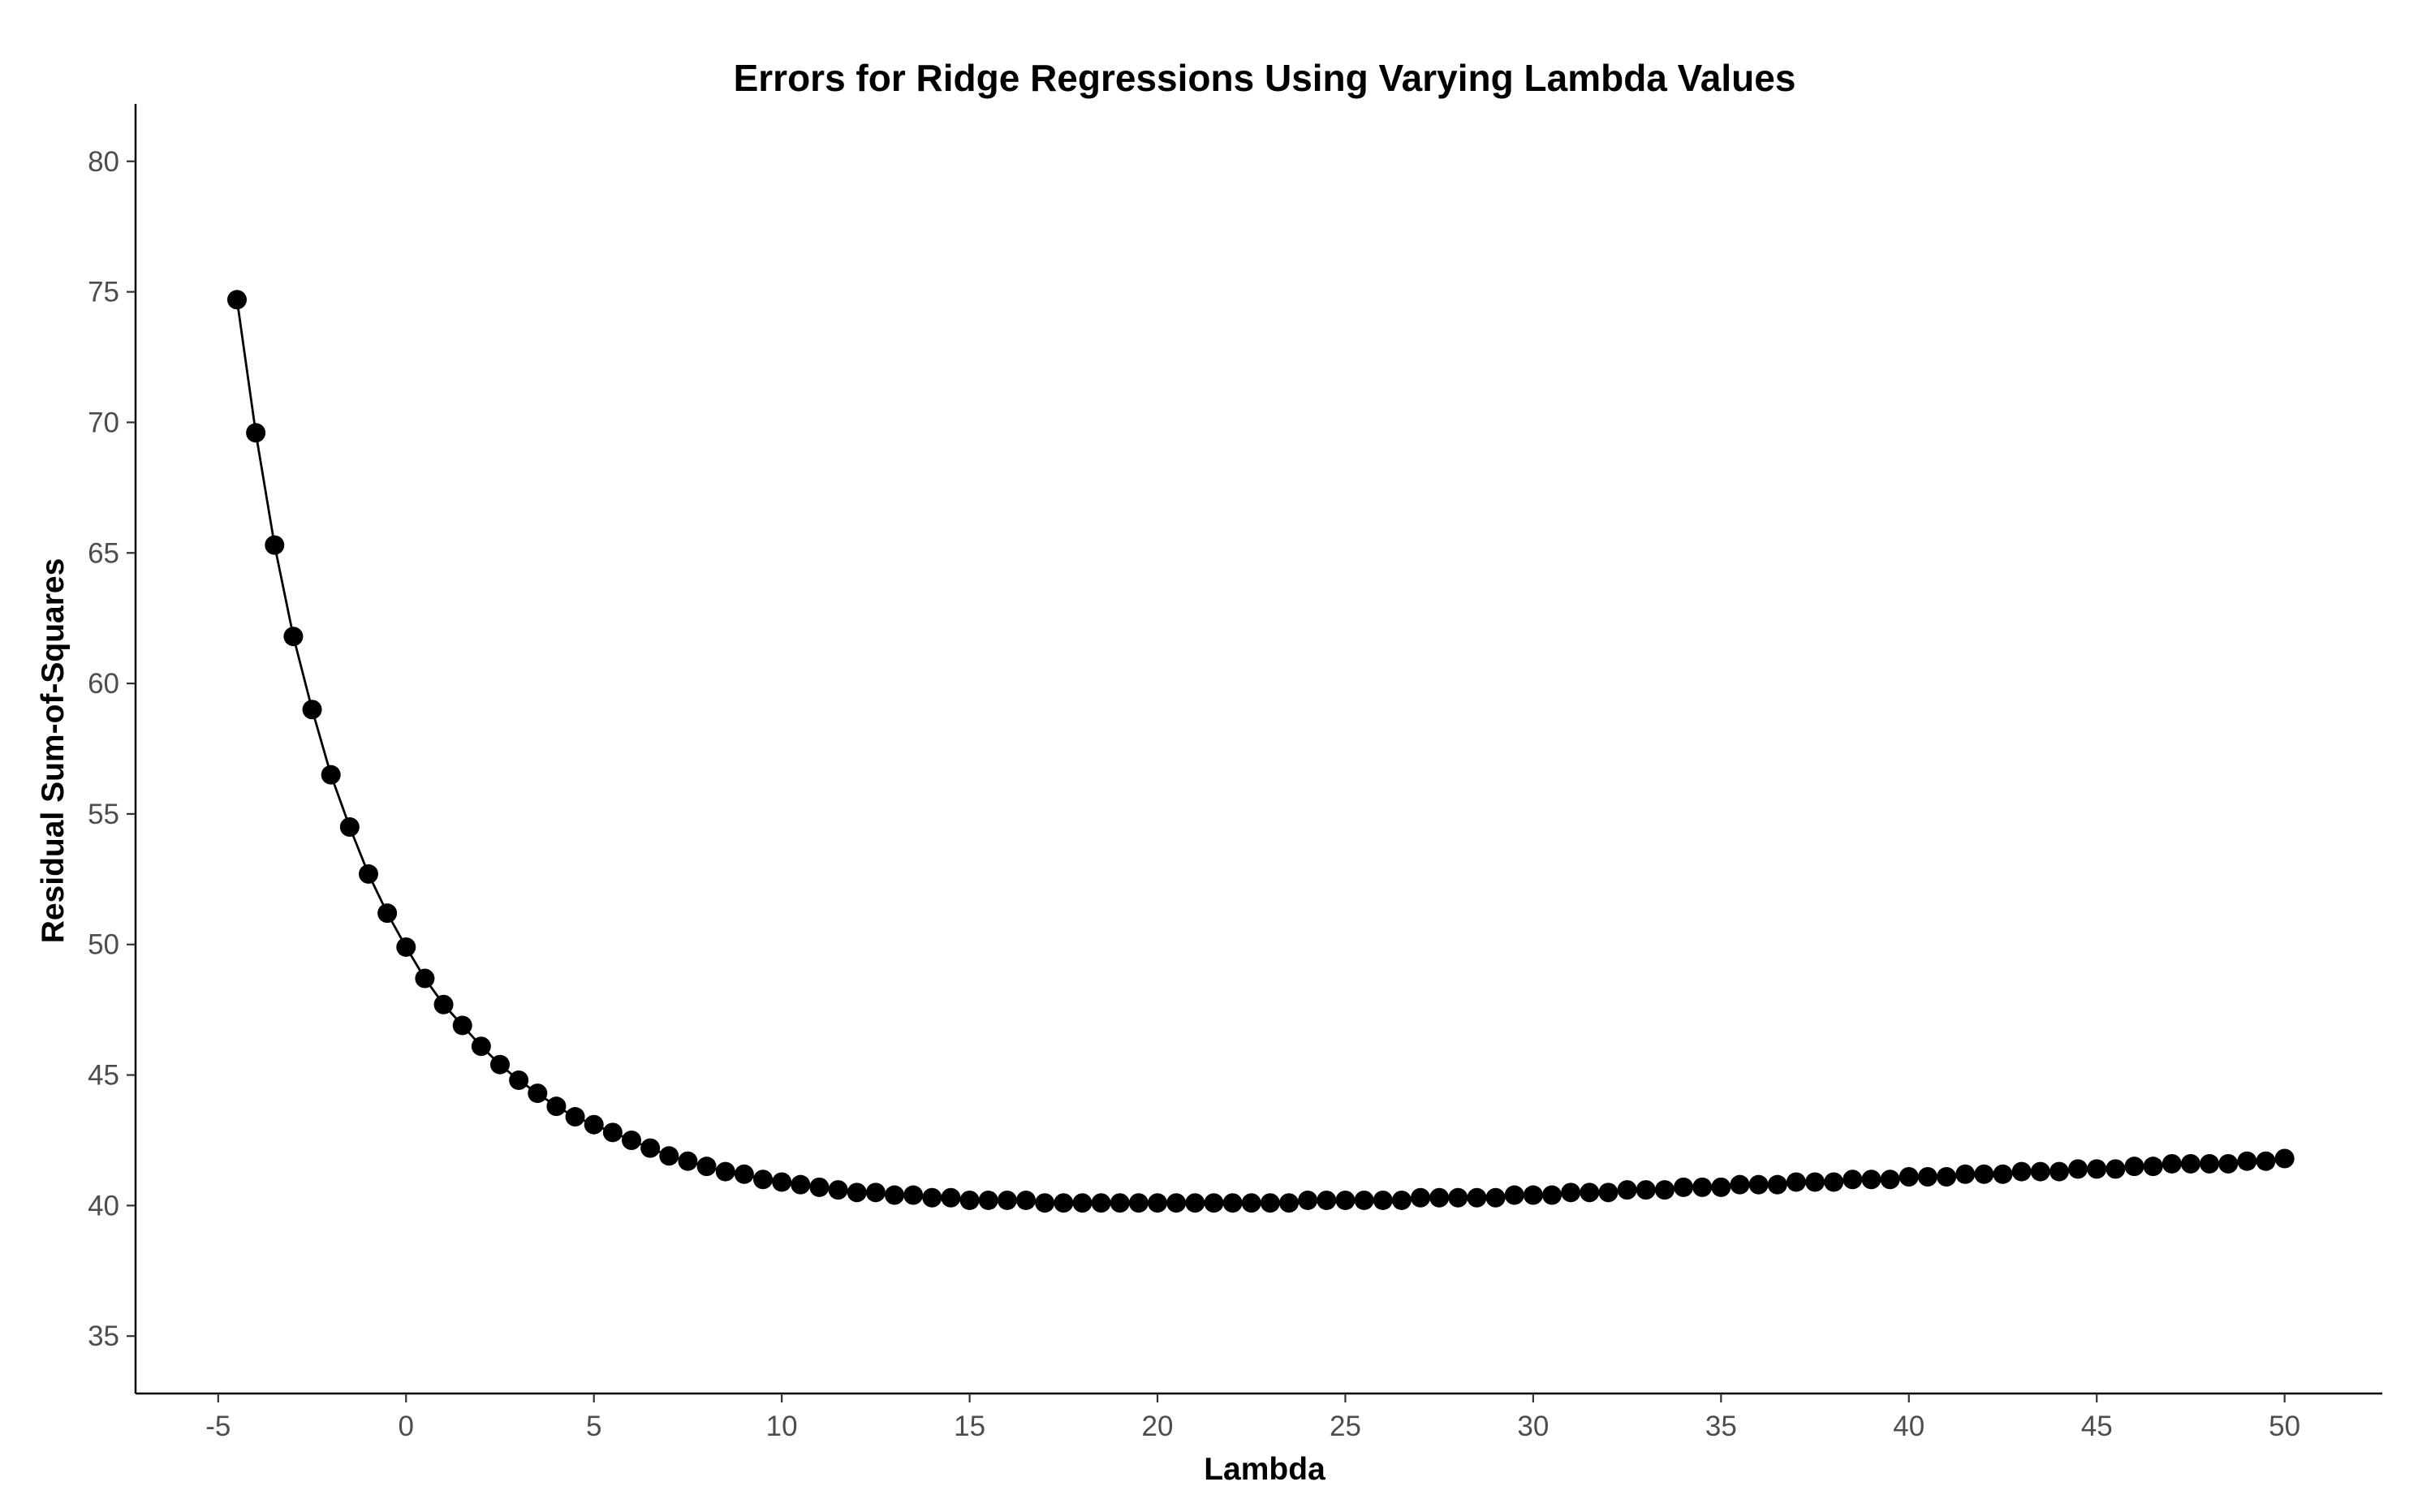 The width and height of the screenshot is (2418, 1512). I want to click on y-tick-label: 35, so click(103, 1336).